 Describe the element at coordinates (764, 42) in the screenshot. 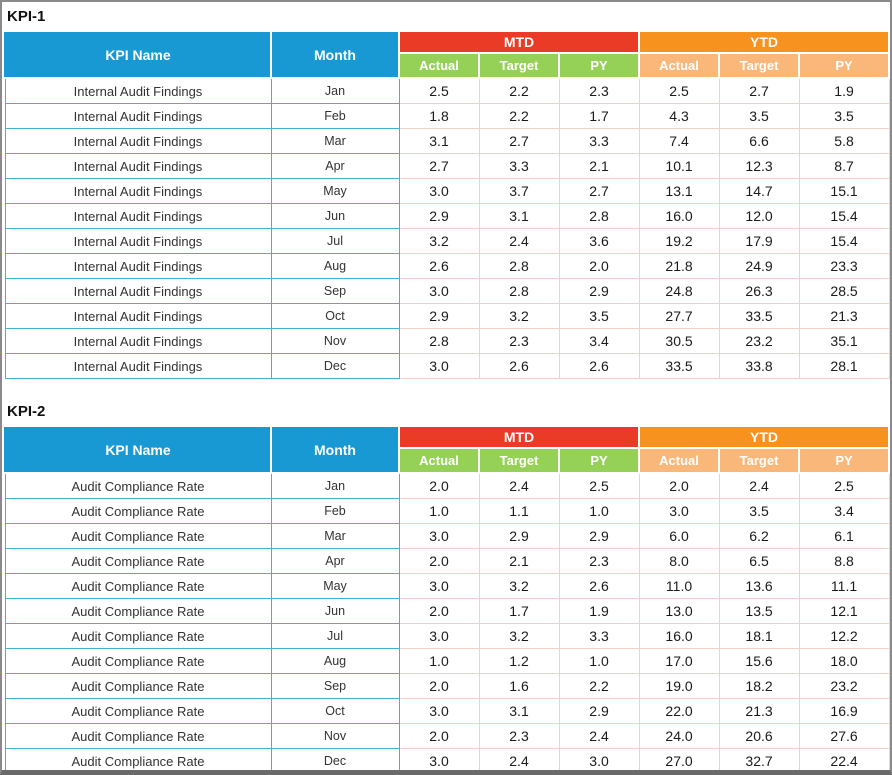

I see `ytd-group-header: YTD` at that location.